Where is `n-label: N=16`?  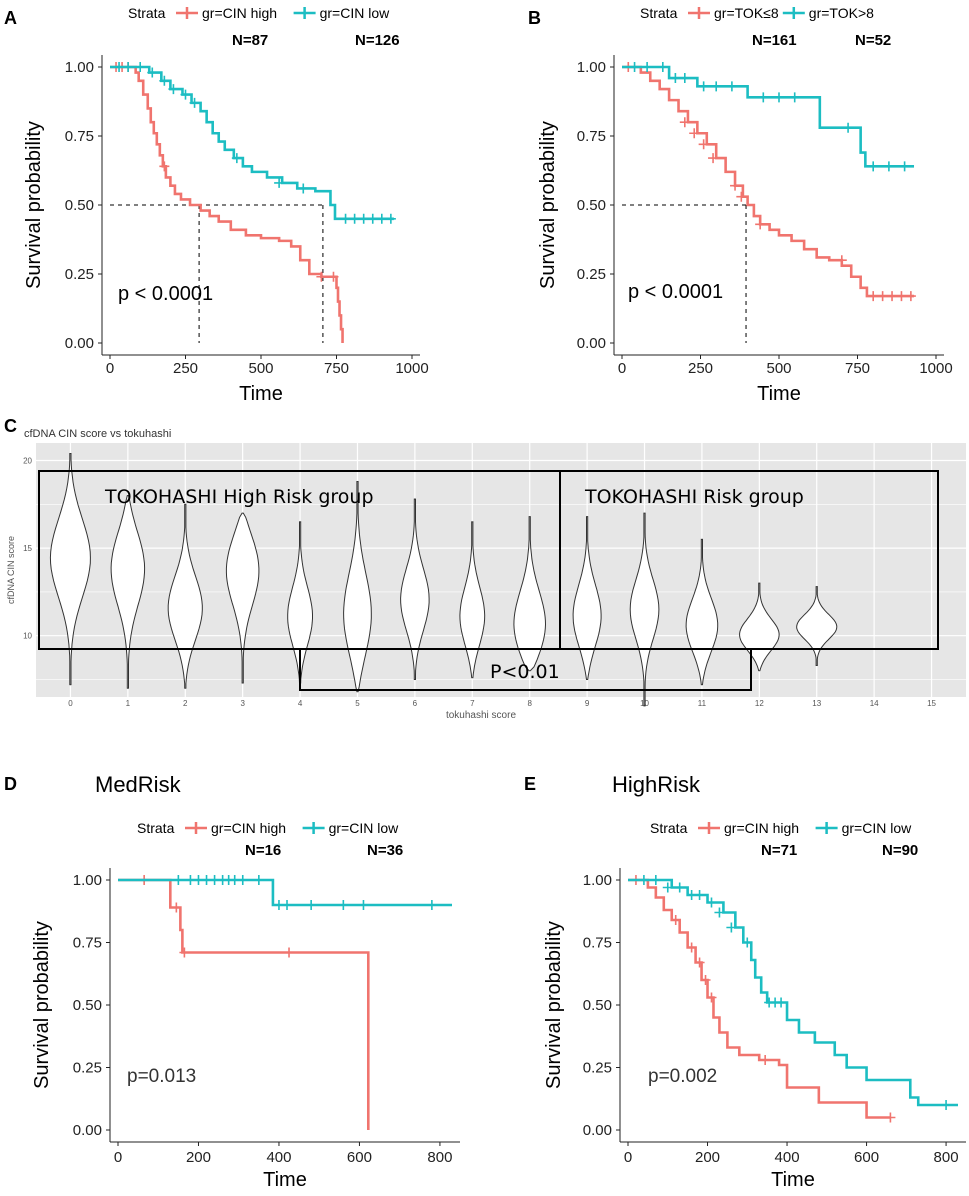 n-label: N=16 is located at coordinates (263, 850).